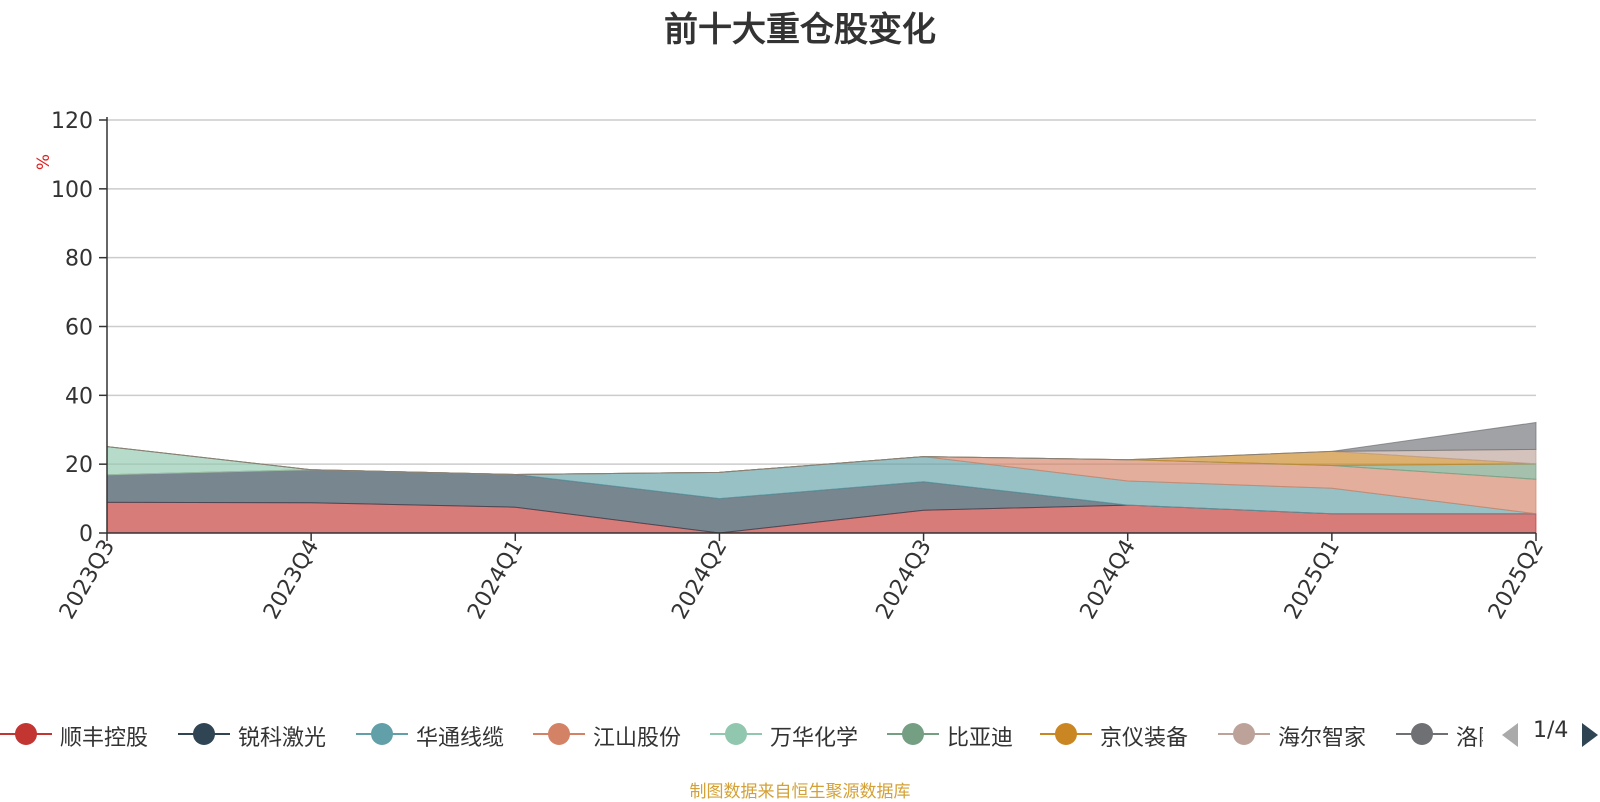 The height and width of the screenshot is (802, 1600). I want to click on legend-label: 江山股份, so click(637, 738).